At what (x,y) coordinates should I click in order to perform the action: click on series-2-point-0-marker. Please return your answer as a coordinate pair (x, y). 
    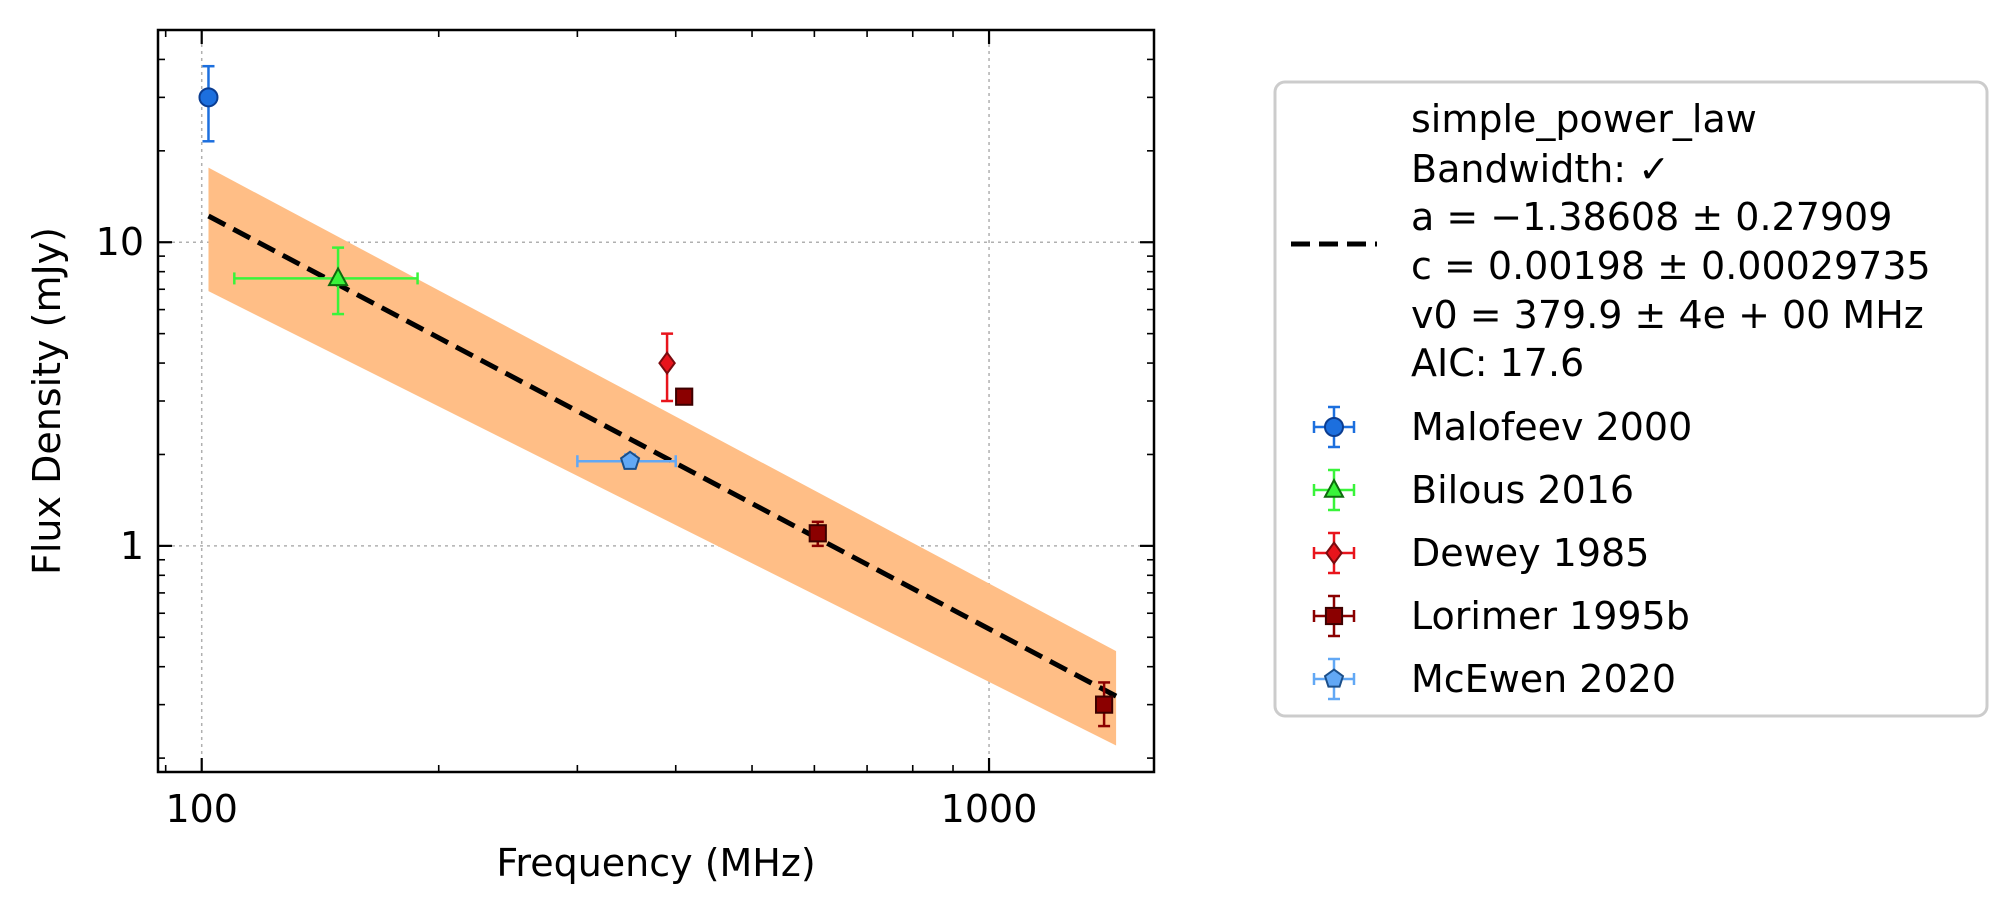
    Looking at the image, I should click on (667, 363).